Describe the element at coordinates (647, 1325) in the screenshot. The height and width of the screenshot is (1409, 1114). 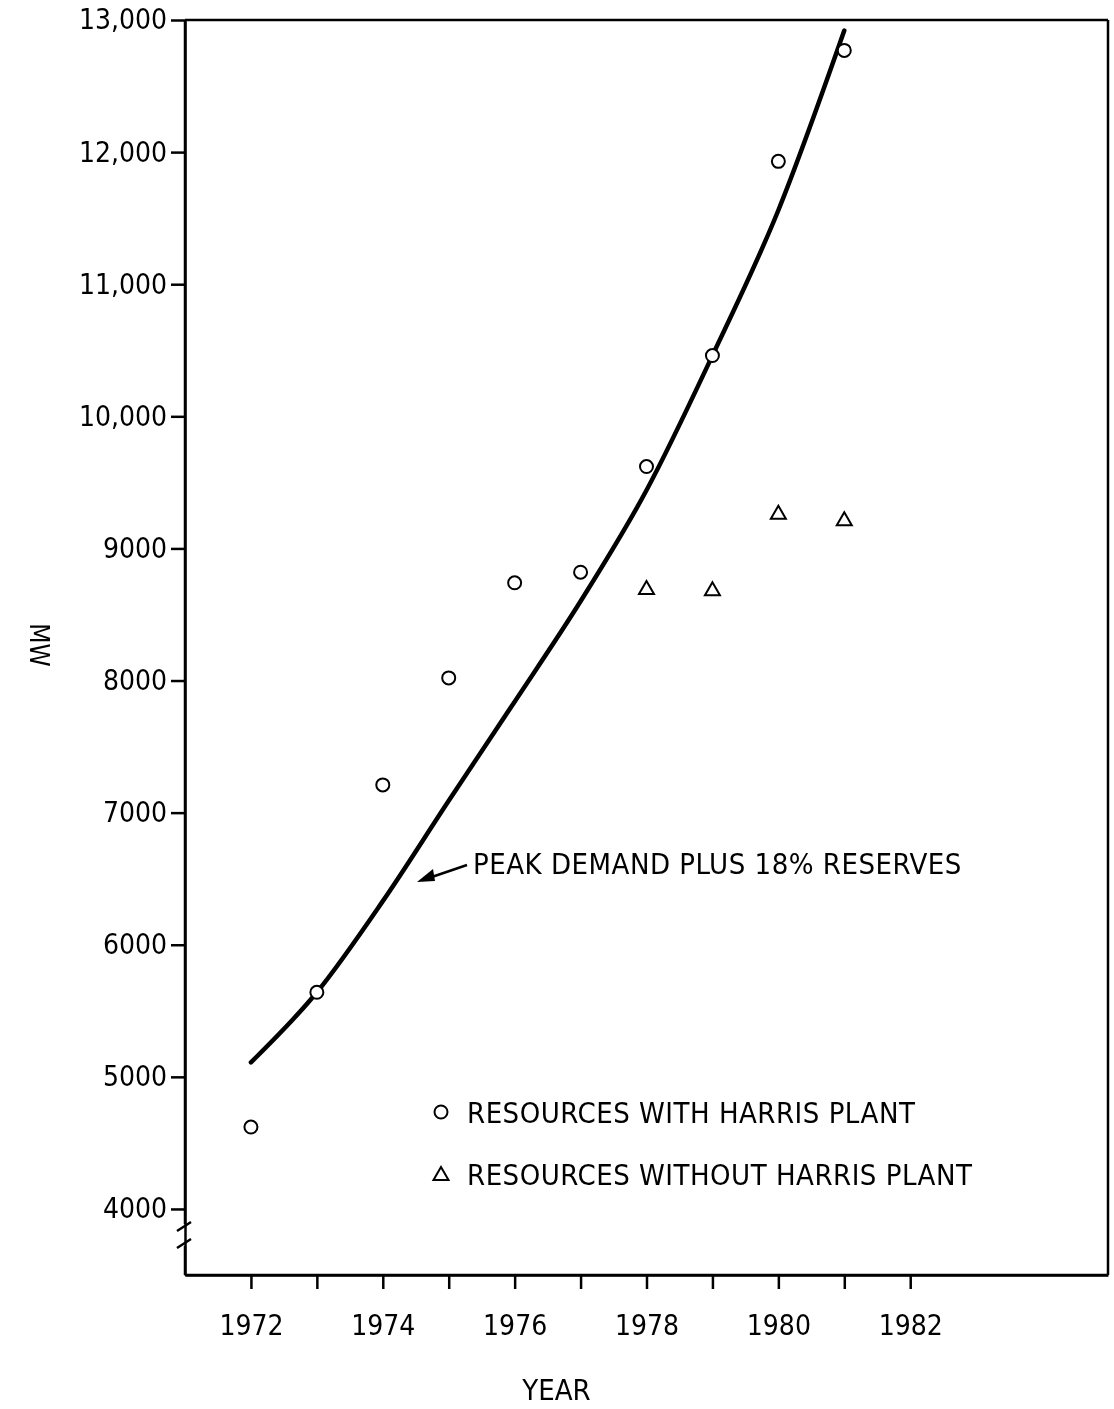
I see `x-tick-label: 1978` at that location.